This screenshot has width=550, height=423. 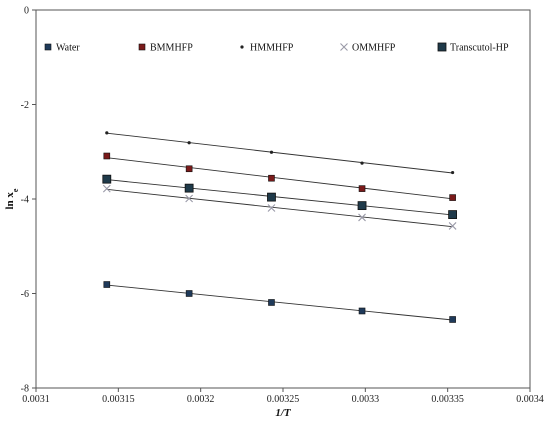 What do you see at coordinates (279, 178) in the screenshot?
I see `fit-line-bmmhfp` at bounding box center [279, 178].